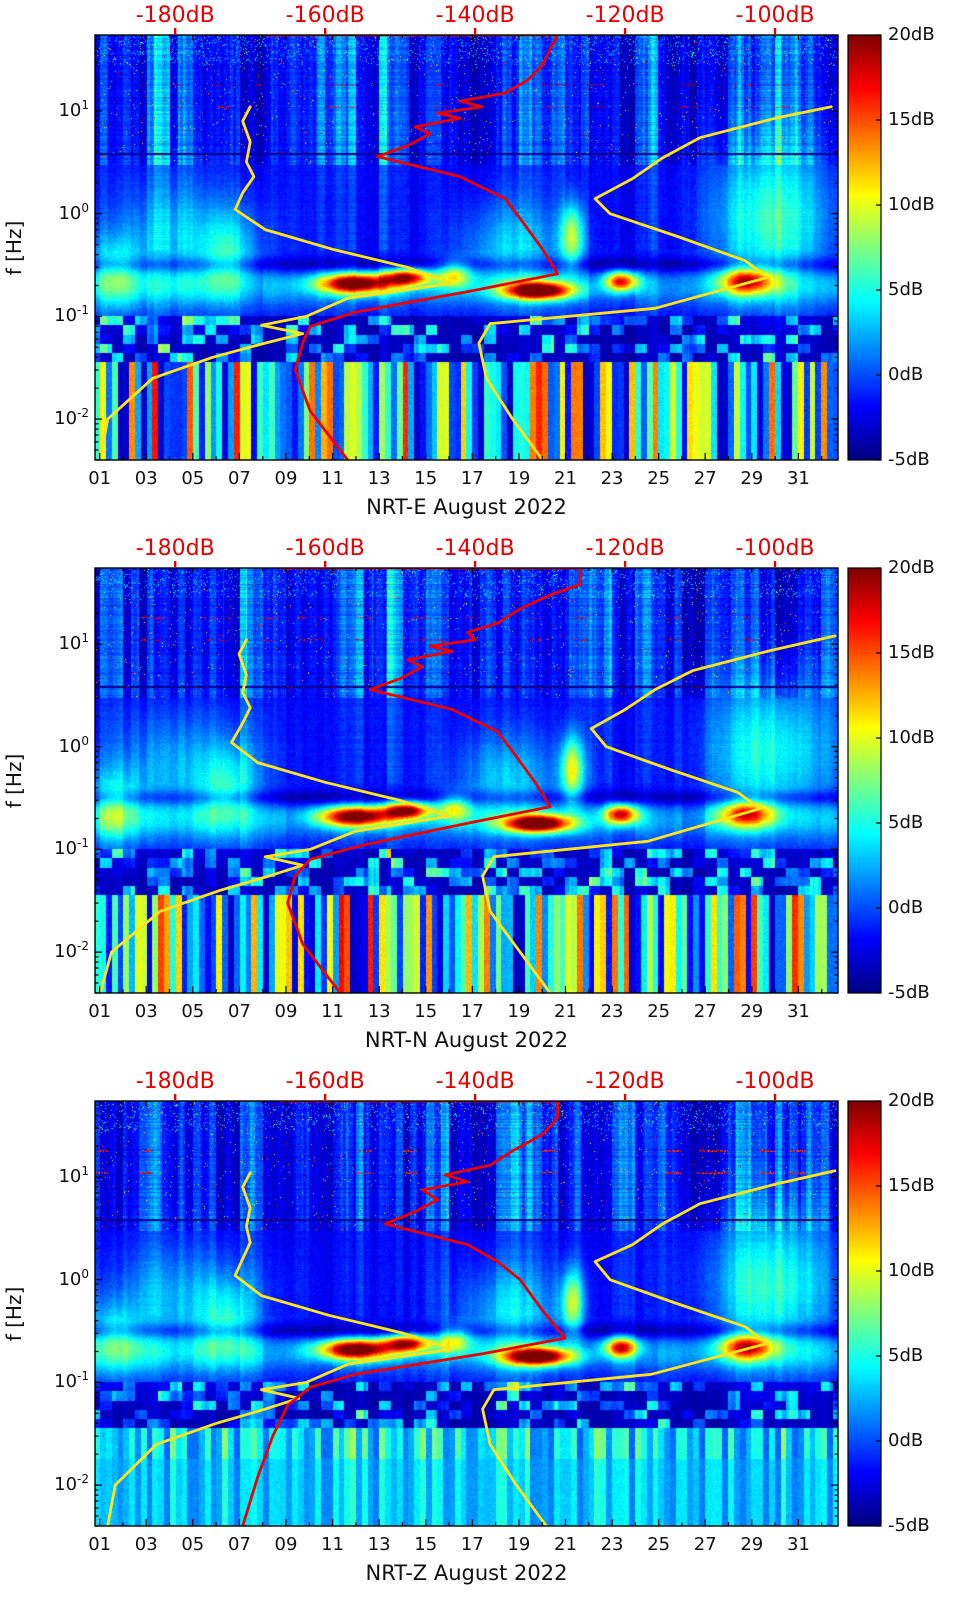 The width and height of the screenshot is (962, 1599). Describe the element at coordinates (909, 992) in the screenshot. I see `colorbar-tick-label: -5dB` at that location.